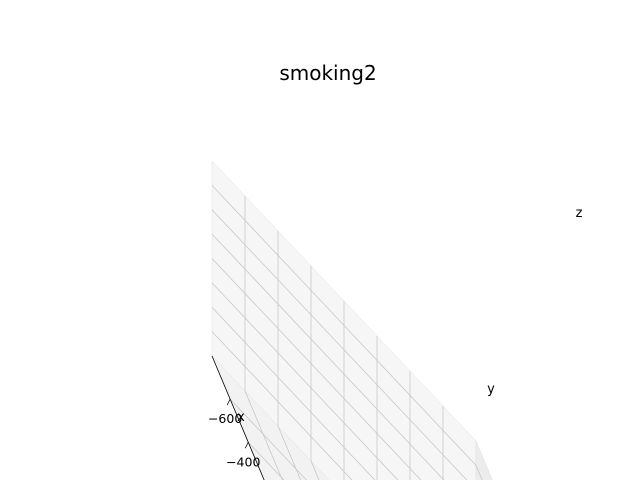 Image resolution: width=640 pixels, height=480 pixels. Describe the element at coordinates (327, 73) in the screenshot. I see `chart-title: smoking2` at that location.